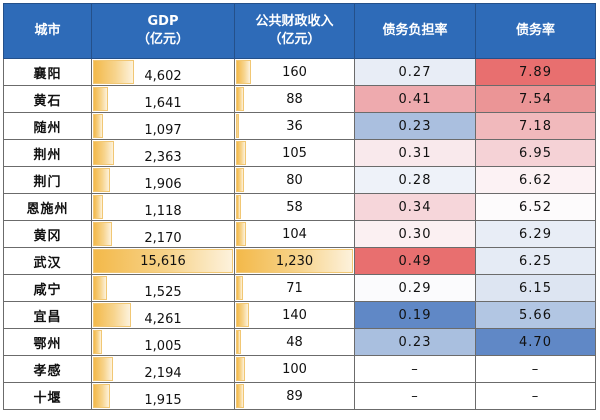  Describe the element at coordinates (163, 180) in the screenshot. I see `gdp-cell: 1,906` at that location.